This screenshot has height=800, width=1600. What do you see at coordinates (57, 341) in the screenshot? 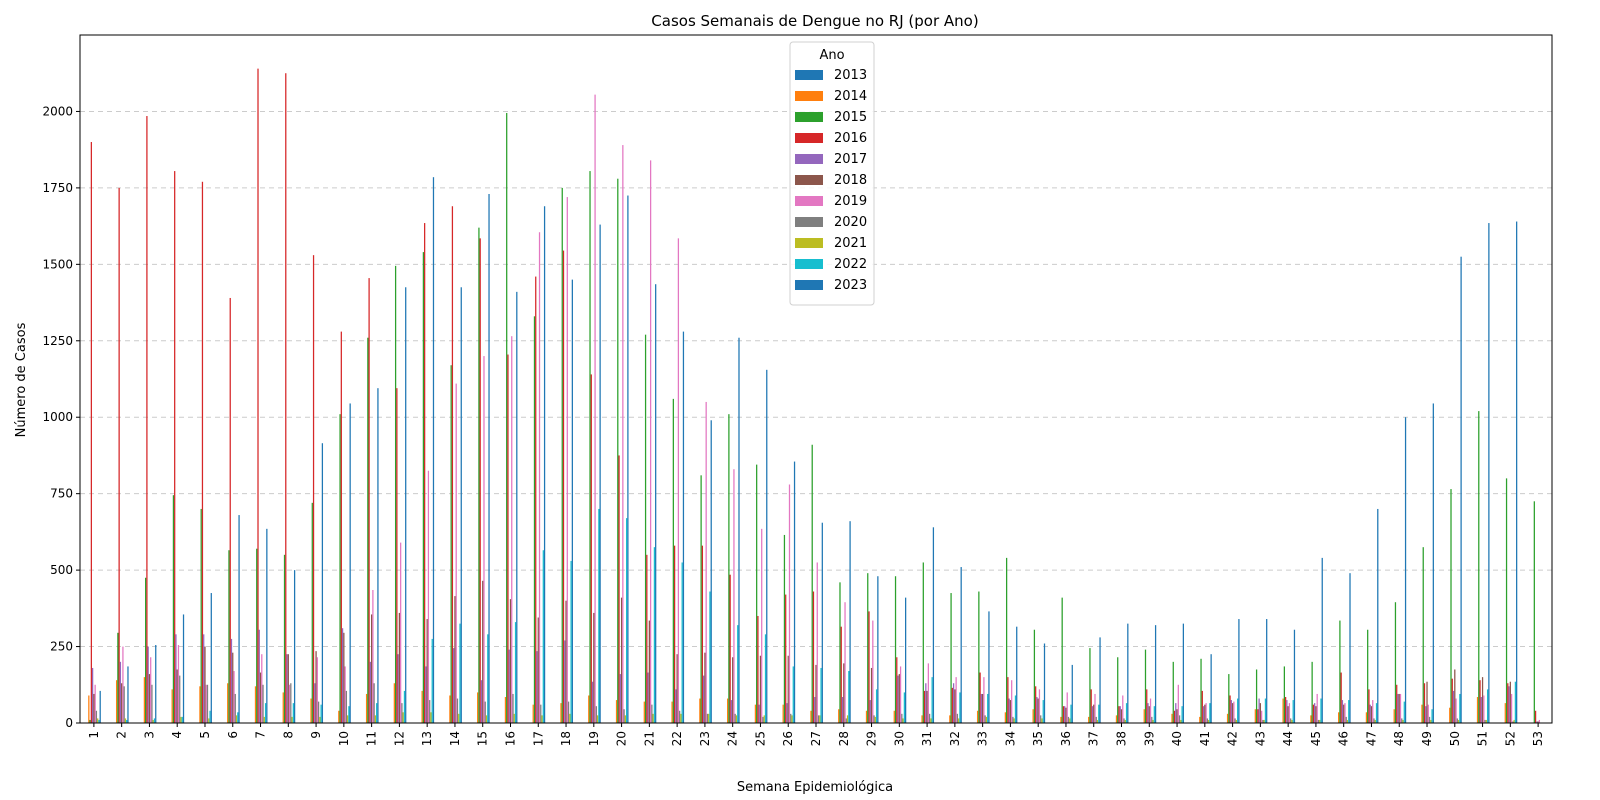
I see `y-tick-label: 1250` at bounding box center [57, 341].